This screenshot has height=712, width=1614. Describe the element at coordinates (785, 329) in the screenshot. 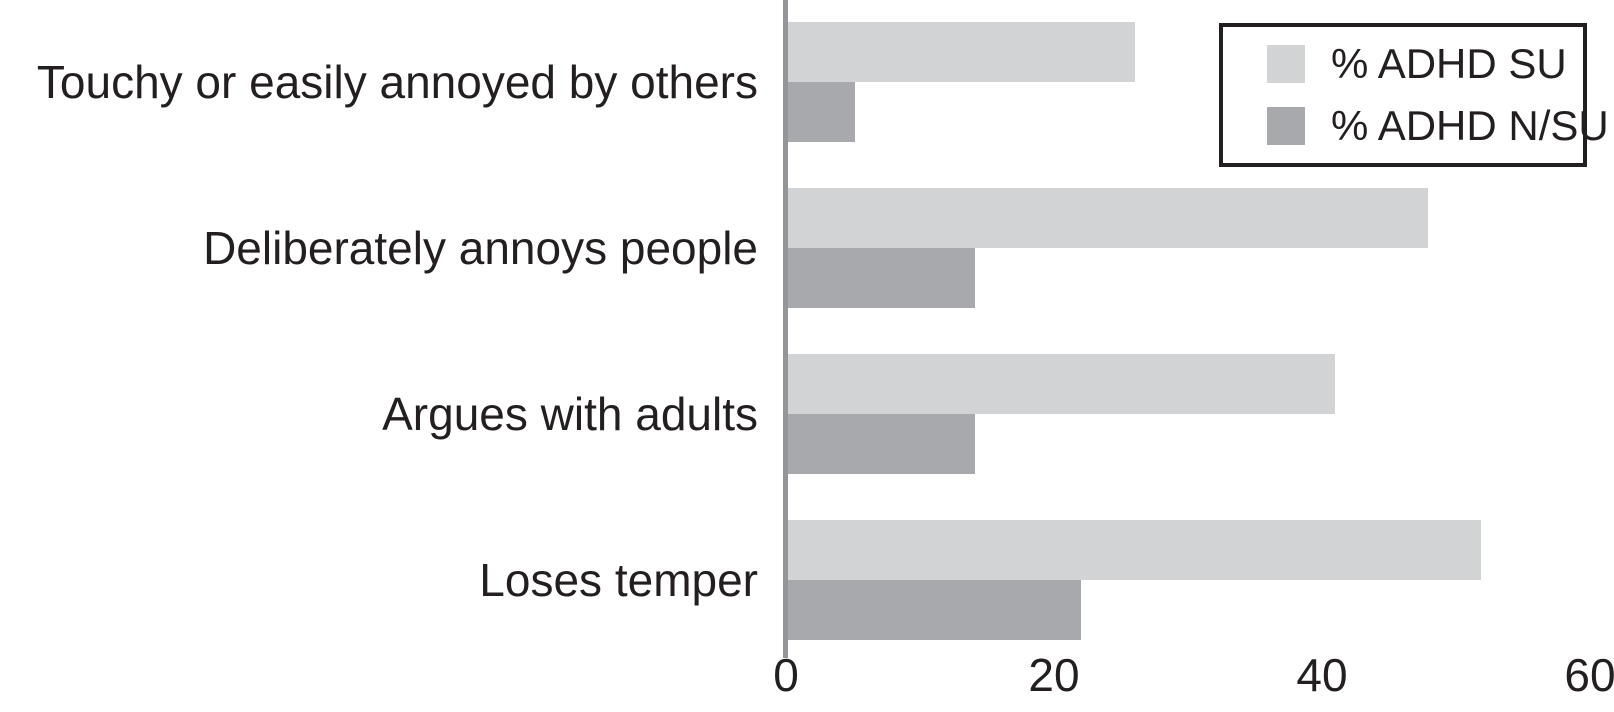

I see `y-axis-line` at that location.